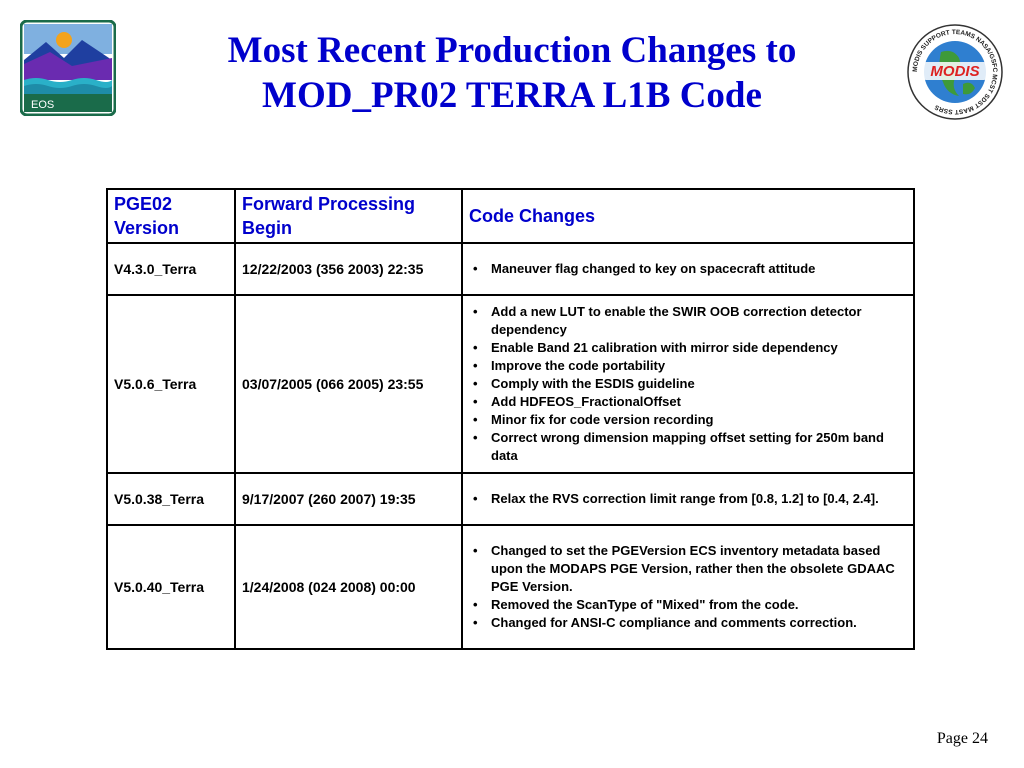  Describe the element at coordinates (690, 402) in the screenshot. I see `change-item: Add HDFEOS_FractionalOffset` at that location.